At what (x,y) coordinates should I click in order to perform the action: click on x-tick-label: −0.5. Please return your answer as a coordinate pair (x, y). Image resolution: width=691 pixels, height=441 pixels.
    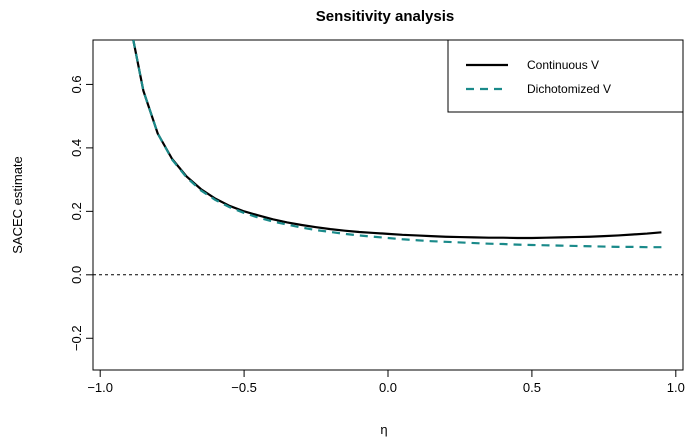
    Looking at the image, I should click on (244, 387).